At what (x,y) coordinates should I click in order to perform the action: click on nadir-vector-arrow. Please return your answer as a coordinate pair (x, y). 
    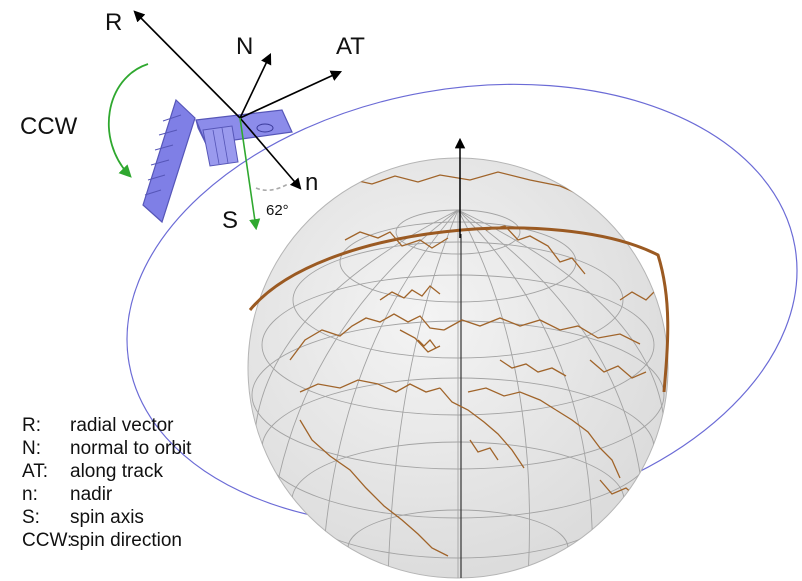
    Looking at the image, I should click on (270, 153).